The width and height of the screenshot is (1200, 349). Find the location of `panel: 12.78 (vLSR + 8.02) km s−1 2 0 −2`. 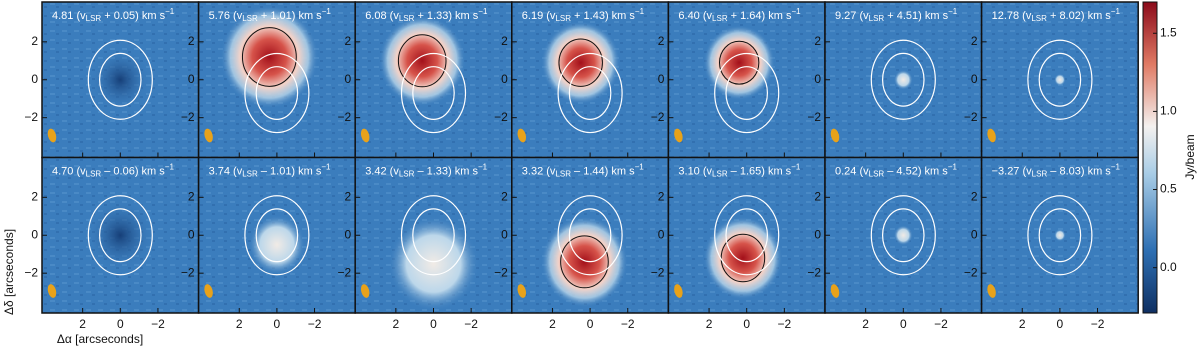

panel: 12.78 (vLSR + 8.02) km s−1 2 0 −2 is located at coordinates (1051, 80).